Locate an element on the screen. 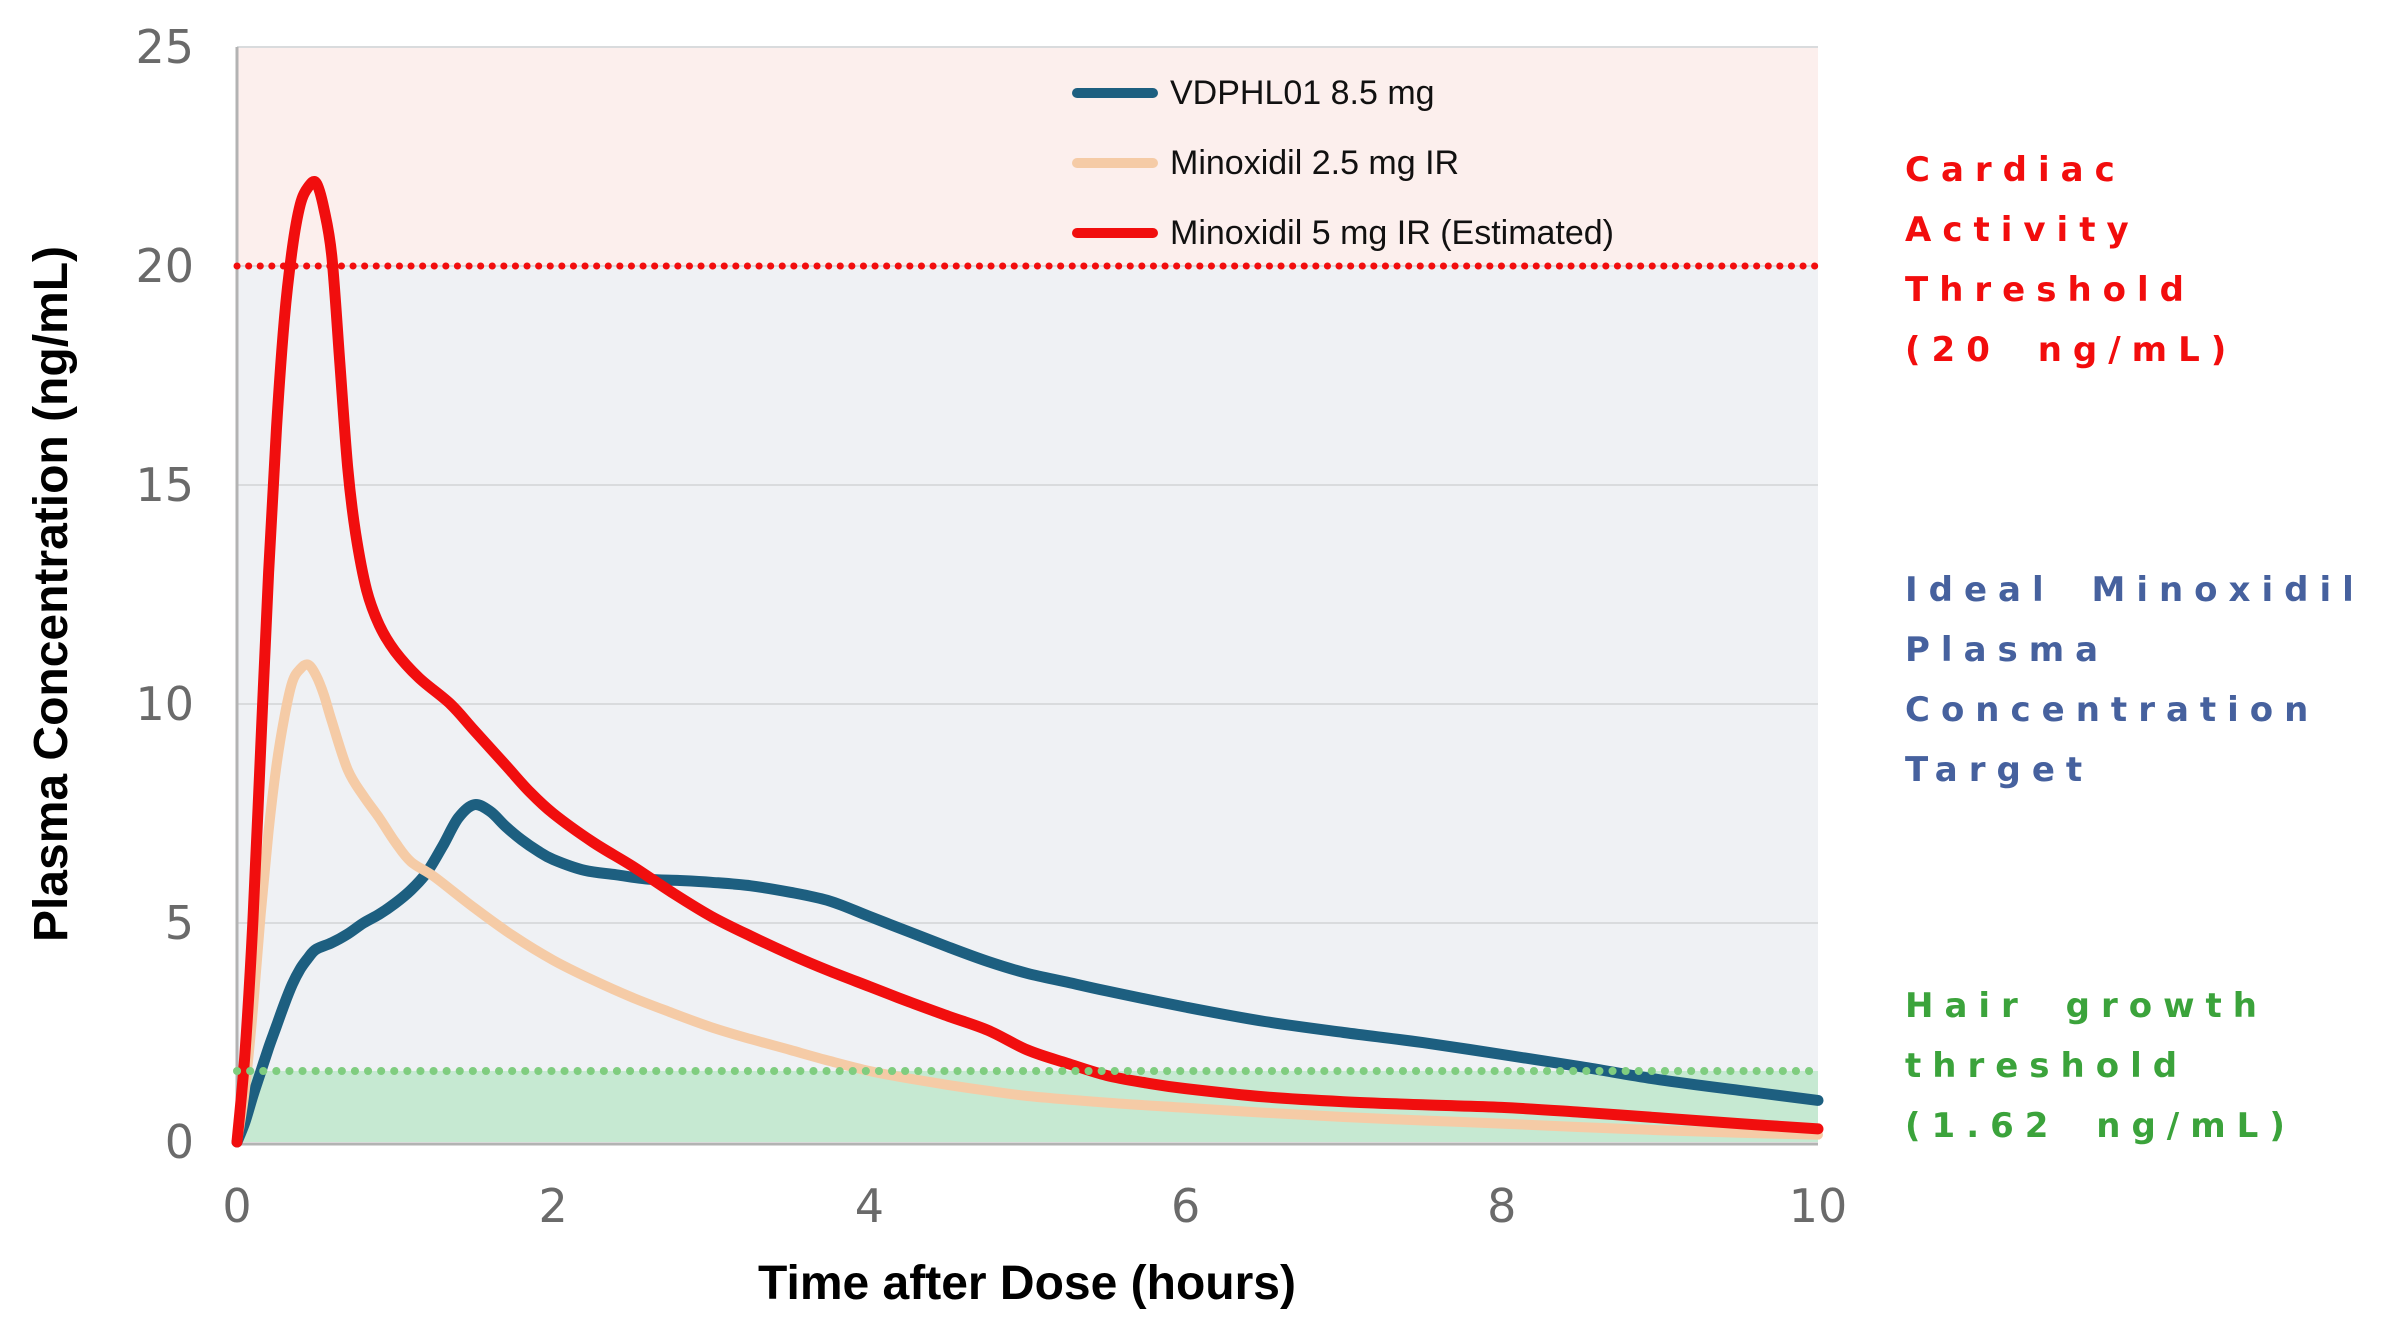 The height and width of the screenshot is (1341, 2406). y-tick-label-10: 10 is located at coordinates (164, 704).